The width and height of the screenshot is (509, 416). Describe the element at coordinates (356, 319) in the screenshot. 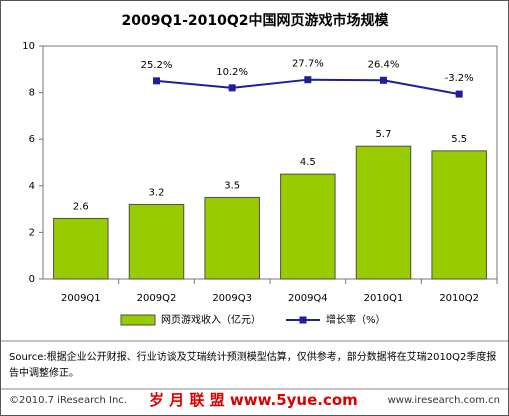

I see `legend-label: 增长率（%）` at that location.